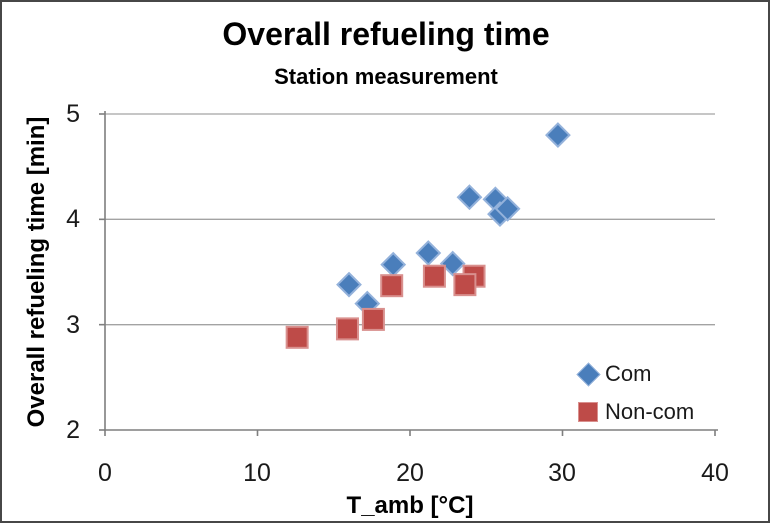 The height and width of the screenshot is (523, 770). I want to click on chart-subtitle: Station measurement, so click(386, 76).